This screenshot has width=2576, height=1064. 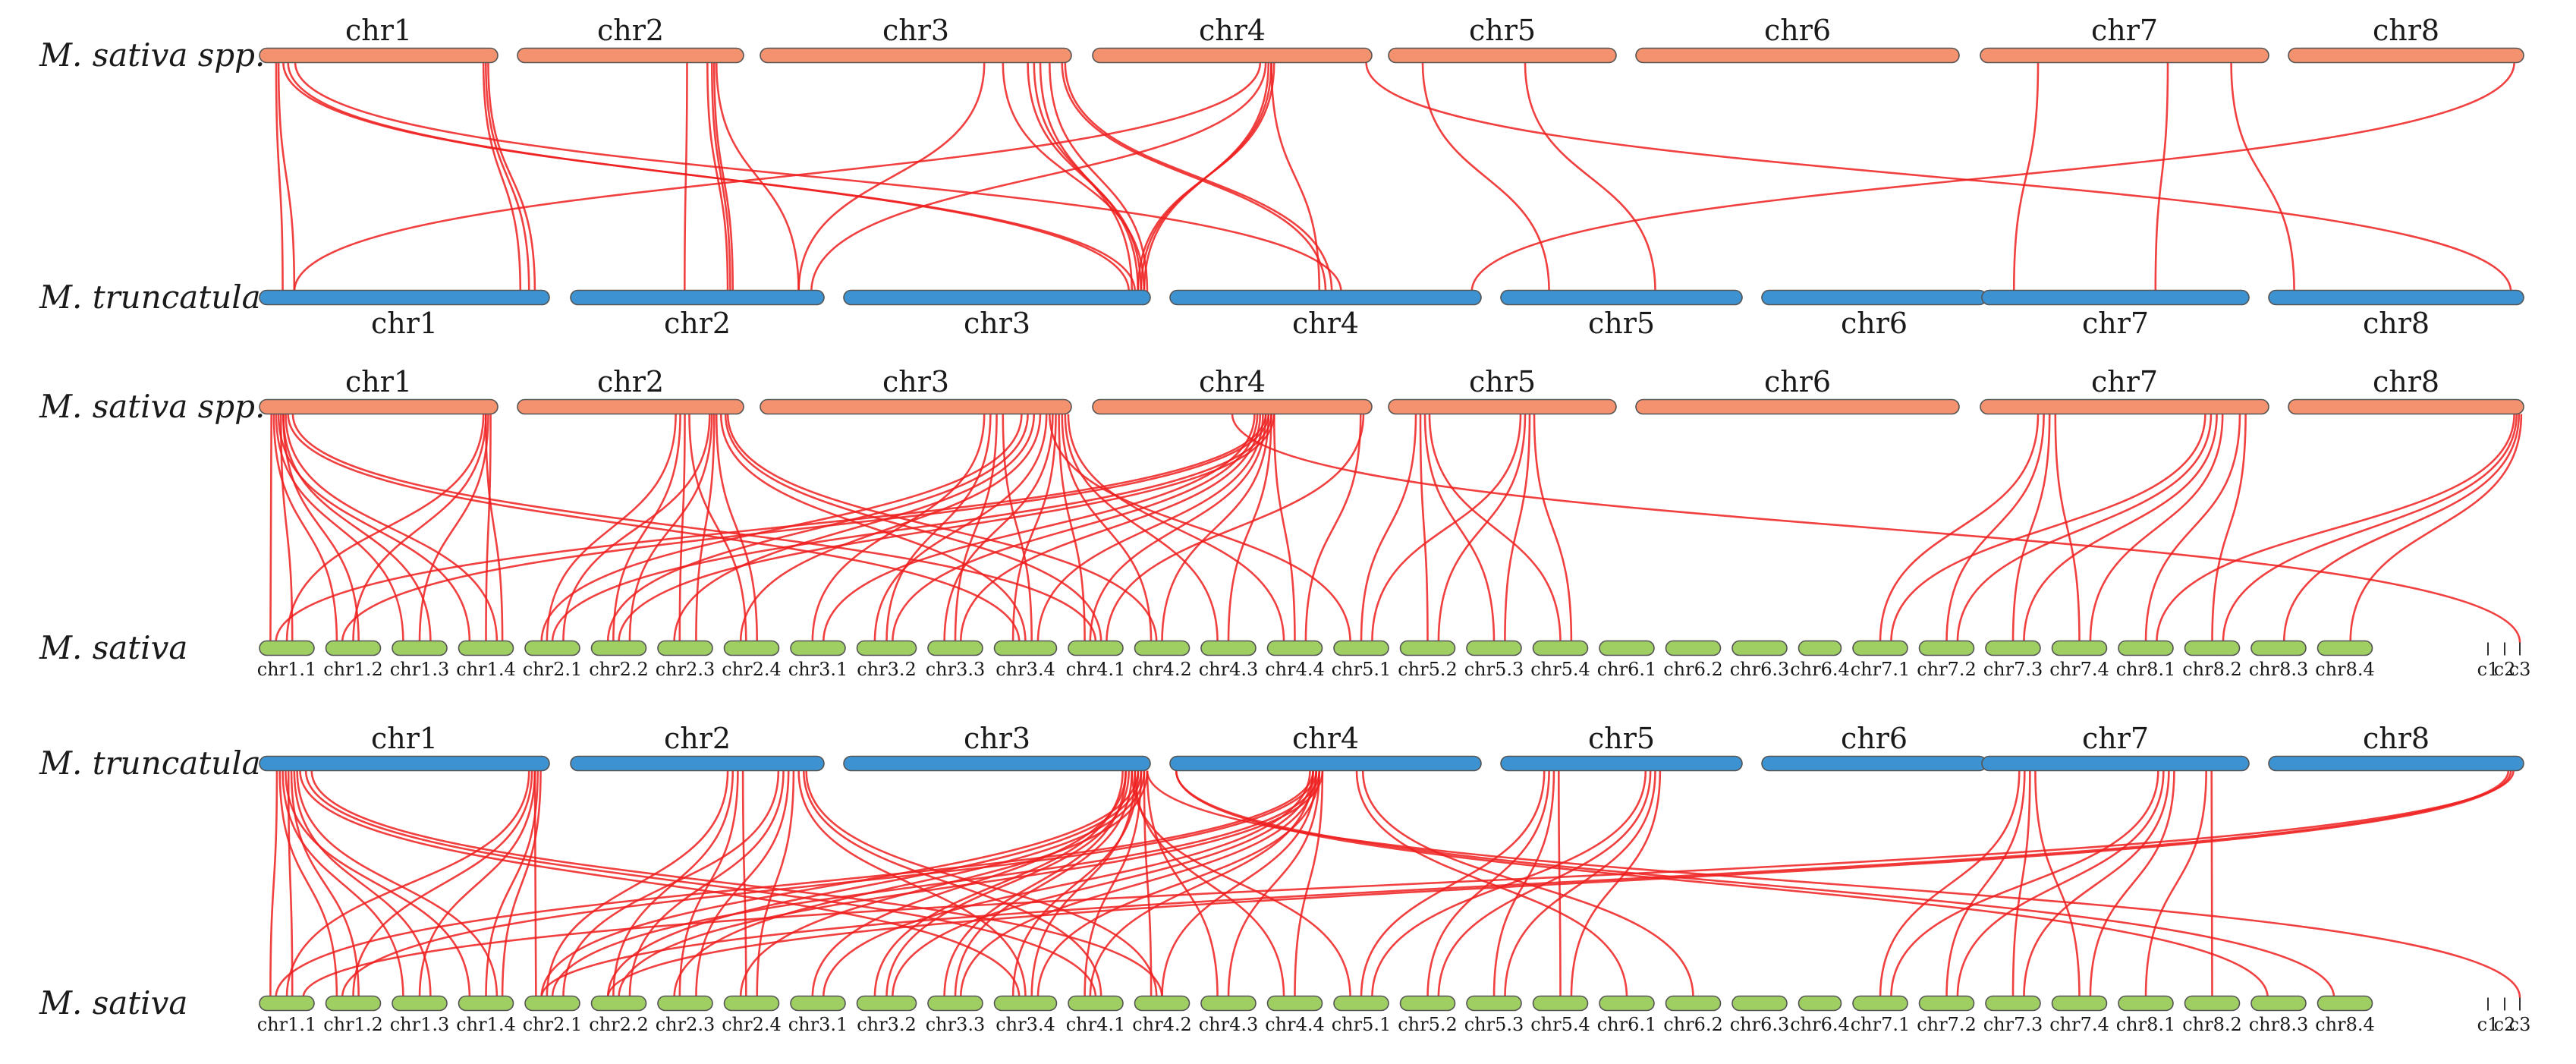 I want to click on chromosome-bar-sativa_spp-chr8, so click(x=2406, y=406).